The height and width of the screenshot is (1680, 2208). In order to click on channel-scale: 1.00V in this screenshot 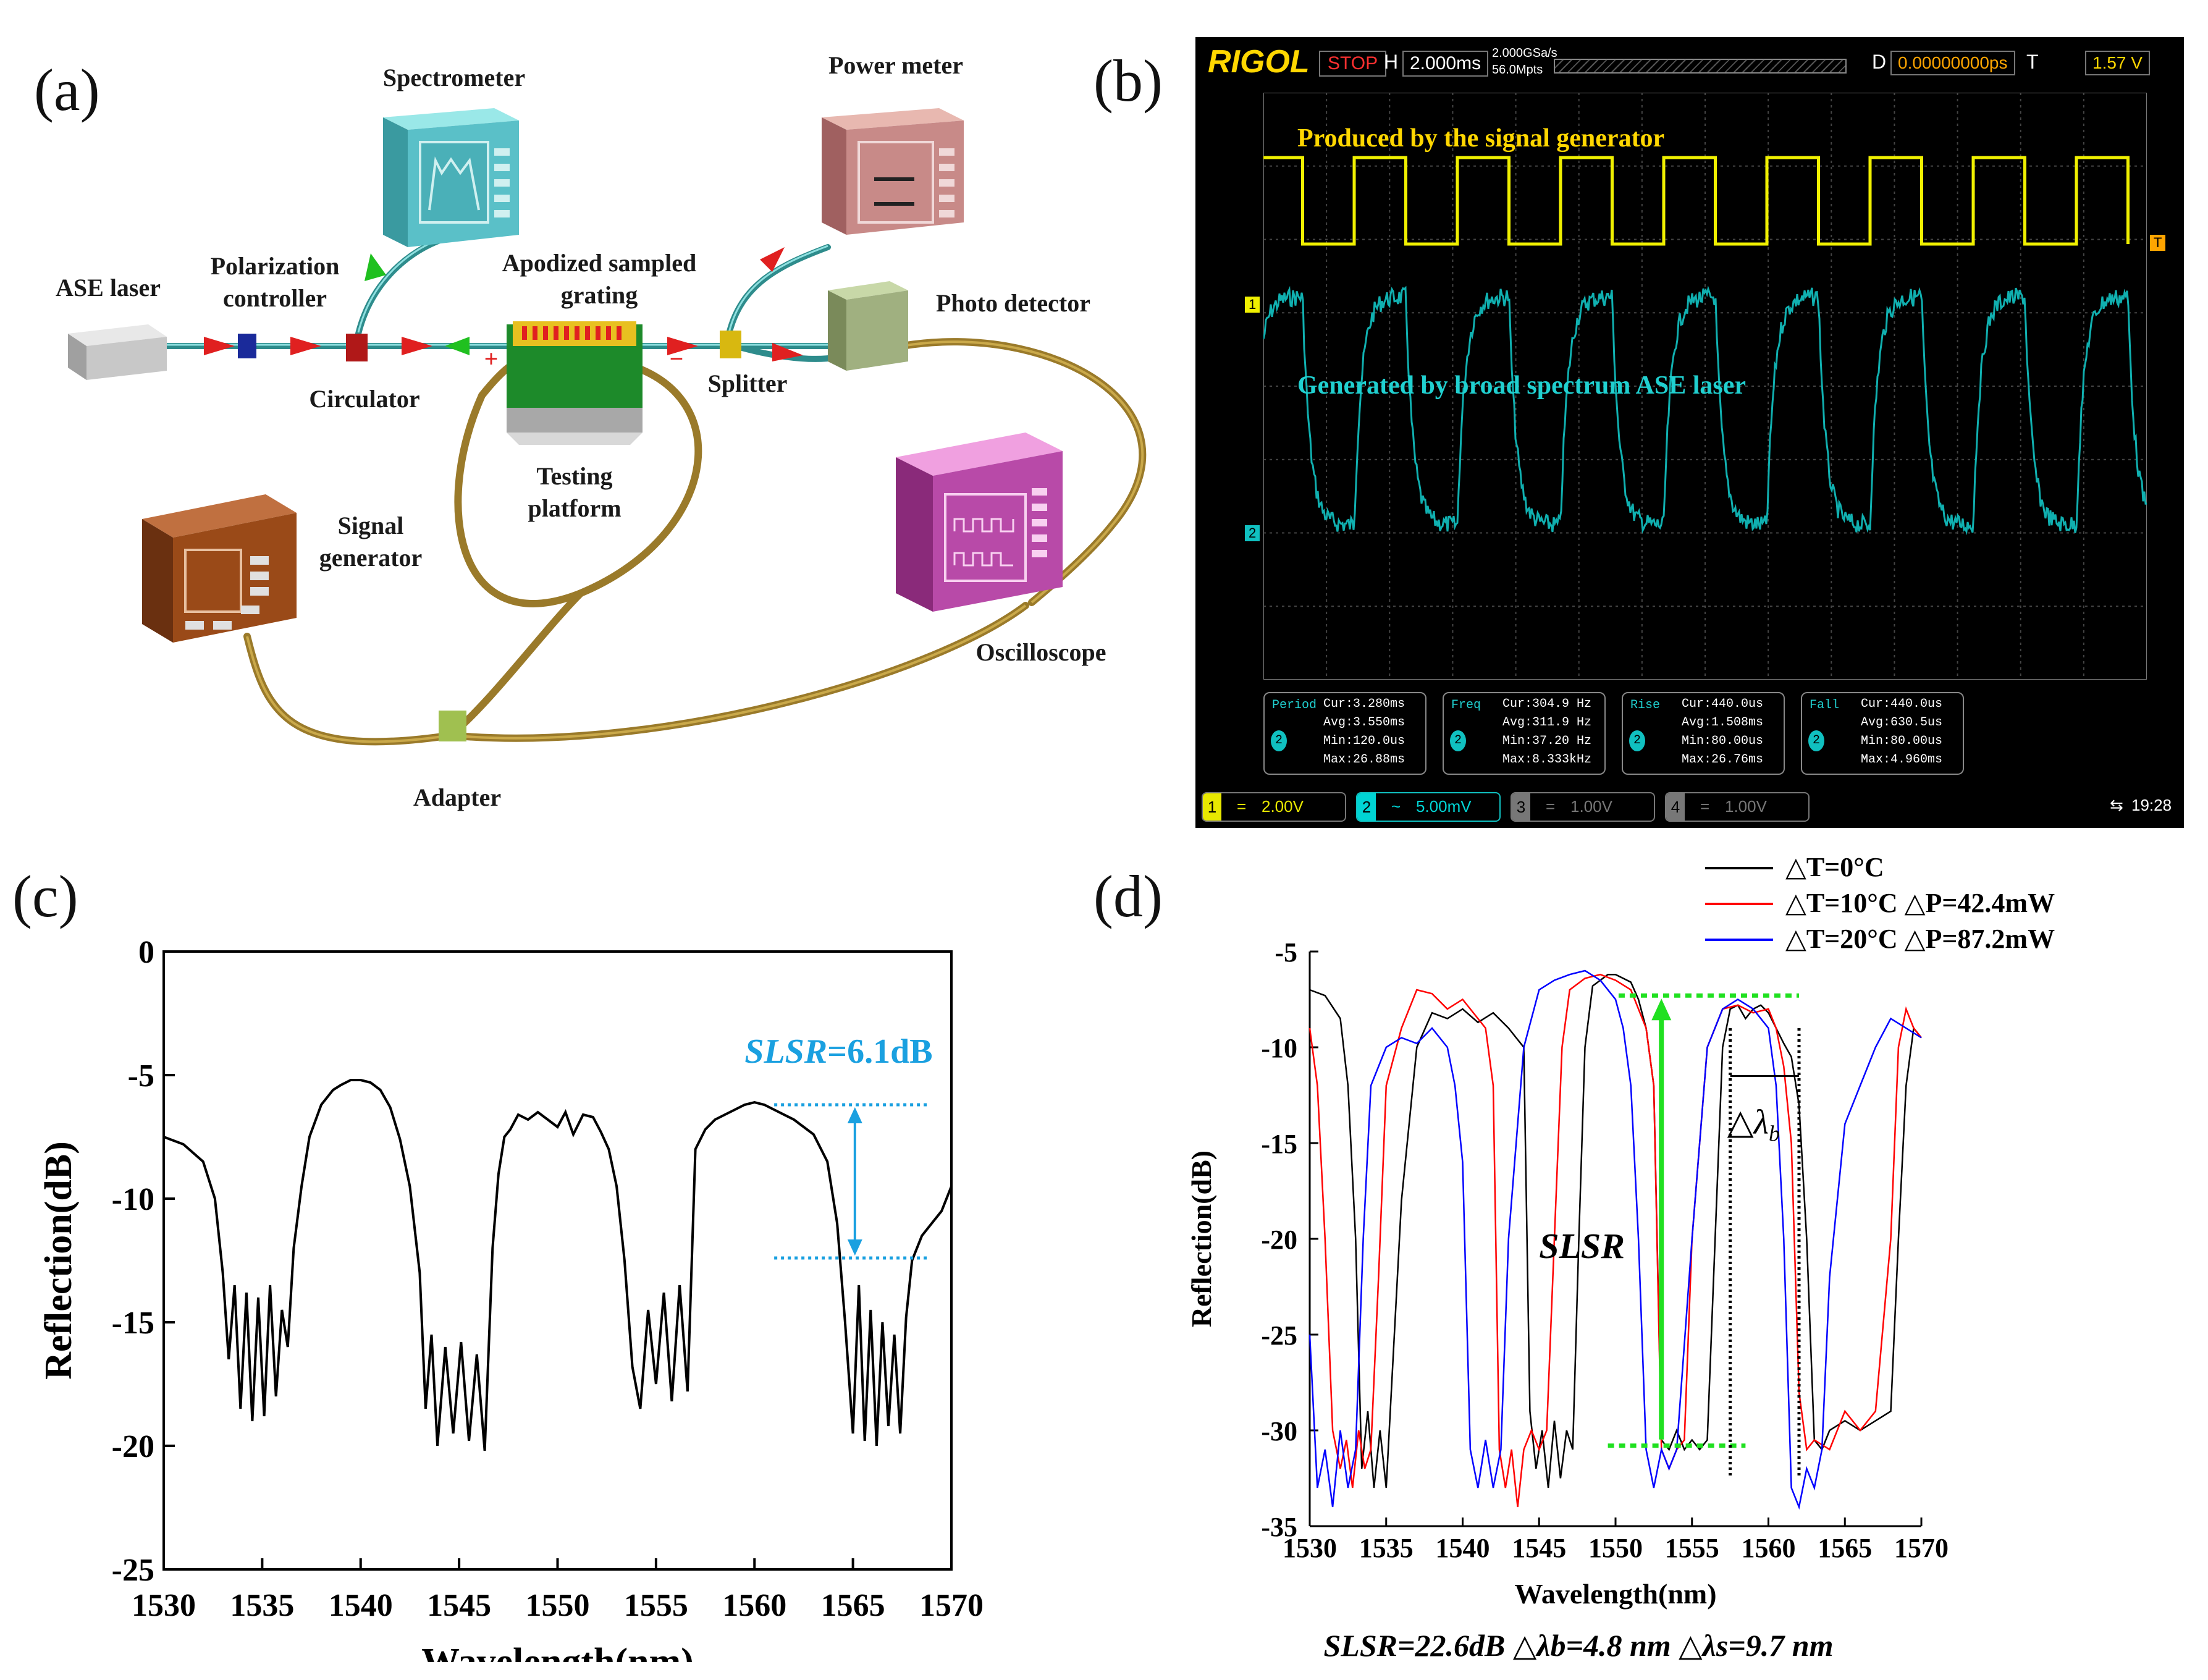, I will do `click(1591, 806)`.